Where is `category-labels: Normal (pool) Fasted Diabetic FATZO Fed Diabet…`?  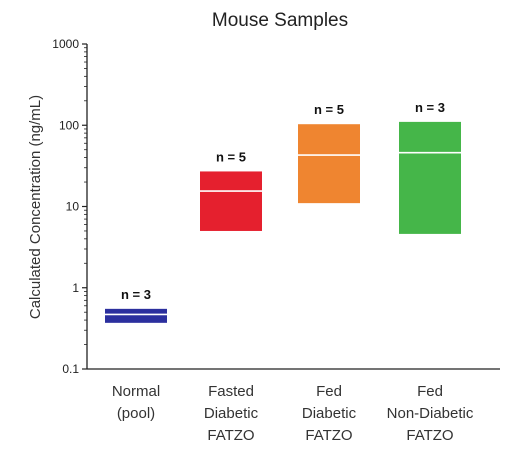 category-labels: Normal (pool) Fasted Diabetic FATZO Fed Diabet… is located at coordinates (293, 413).